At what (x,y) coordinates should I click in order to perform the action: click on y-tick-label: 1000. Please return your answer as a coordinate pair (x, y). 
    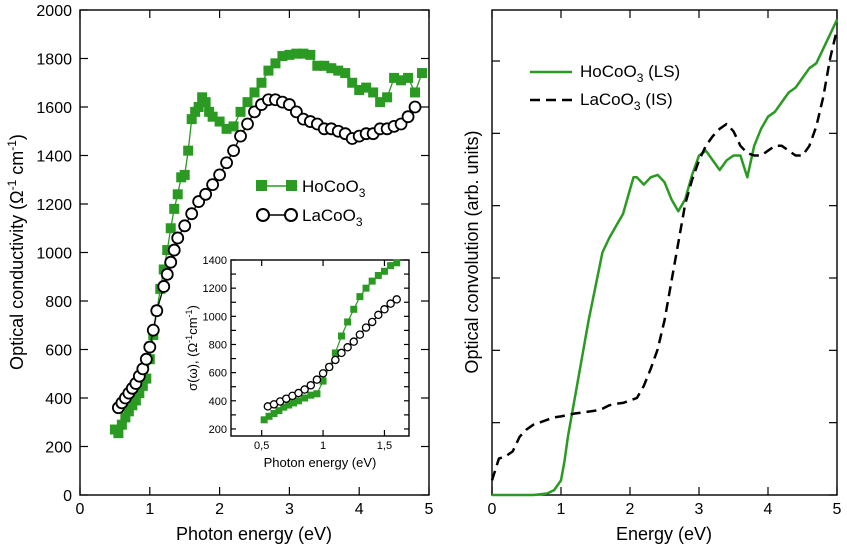
    Looking at the image, I should click on (54, 254).